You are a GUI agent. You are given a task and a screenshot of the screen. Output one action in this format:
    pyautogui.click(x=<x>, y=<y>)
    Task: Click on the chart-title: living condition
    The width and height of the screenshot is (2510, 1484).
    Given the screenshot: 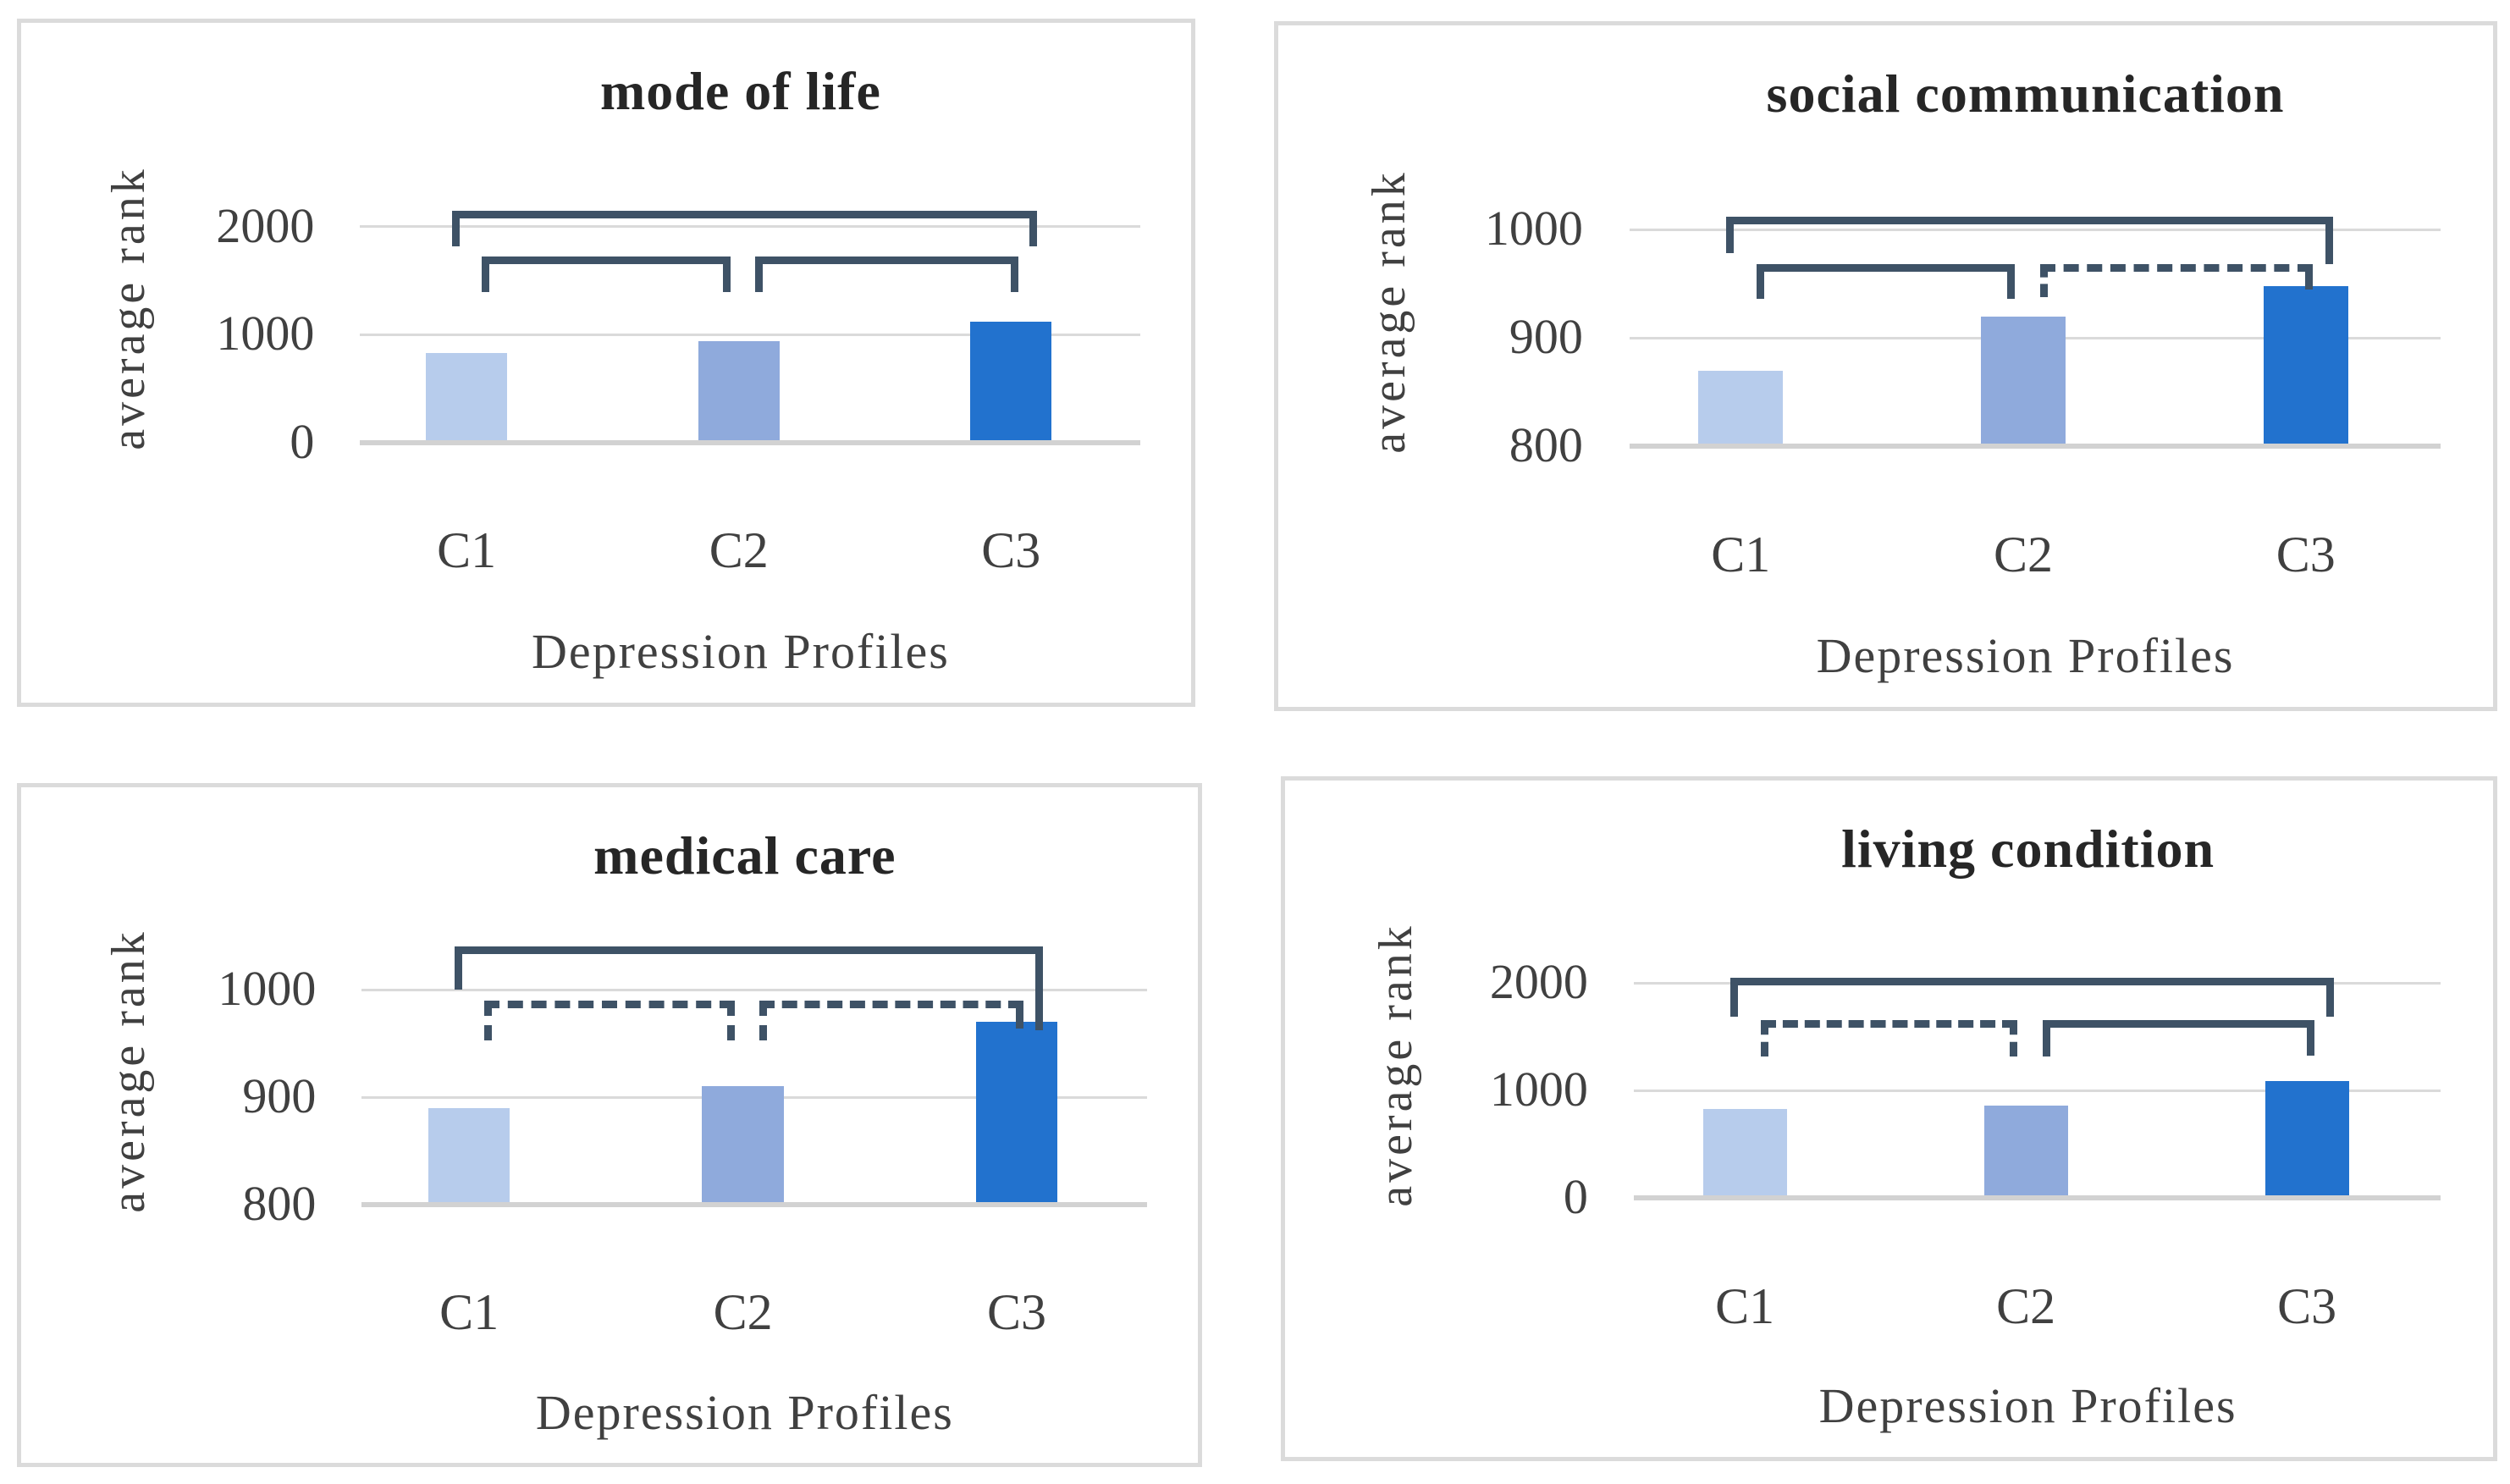 What is the action you would take?
    pyautogui.click(x=2028, y=848)
    